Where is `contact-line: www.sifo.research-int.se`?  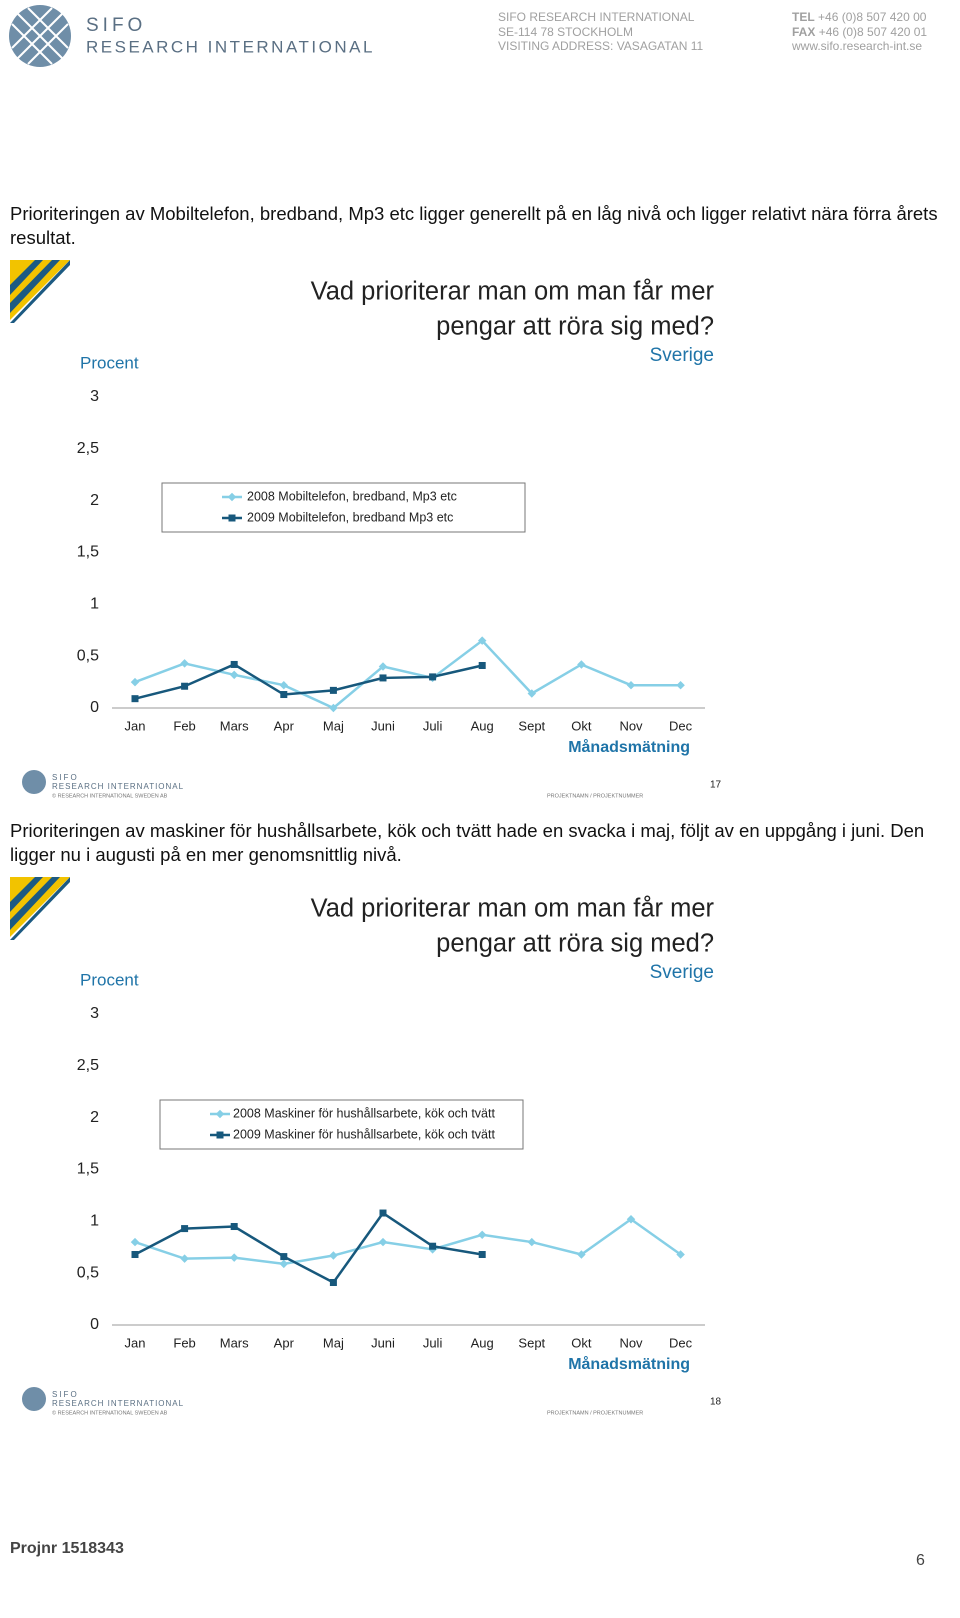 contact-line: www.sifo.research-int.se is located at coordinates (859, 46).